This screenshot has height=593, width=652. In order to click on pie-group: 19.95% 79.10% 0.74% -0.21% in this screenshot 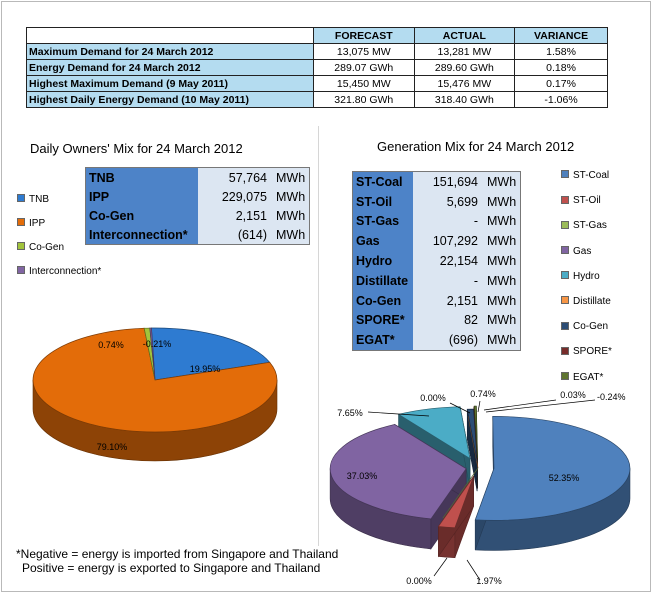, I will do `click(155, 394)`.